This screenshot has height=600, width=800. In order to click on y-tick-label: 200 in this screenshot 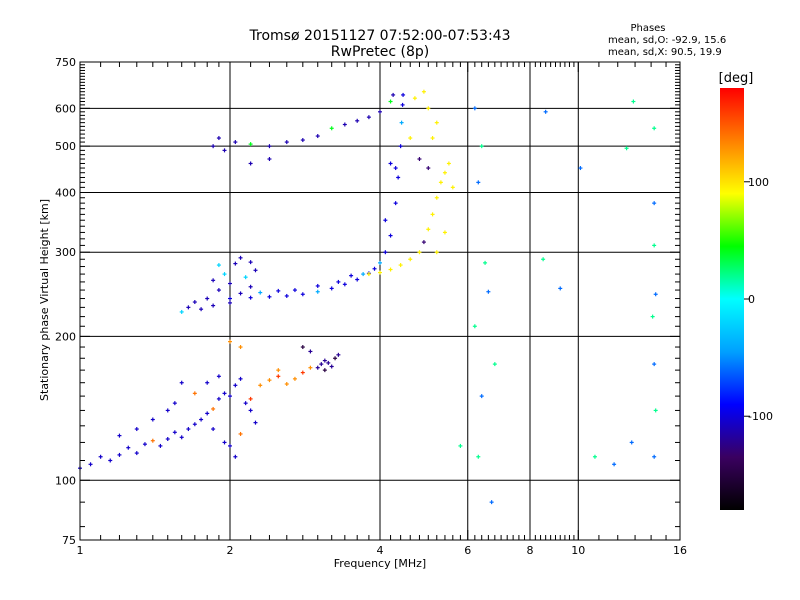, I will do `click(65, 336)`.